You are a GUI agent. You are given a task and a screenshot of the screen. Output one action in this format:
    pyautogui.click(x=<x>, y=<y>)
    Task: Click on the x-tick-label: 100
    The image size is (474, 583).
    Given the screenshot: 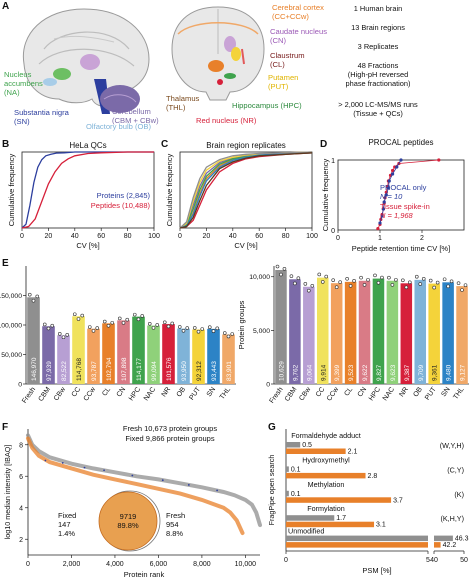 What is the action you would take?
    pyautogui.click(x=154, y=236)
    